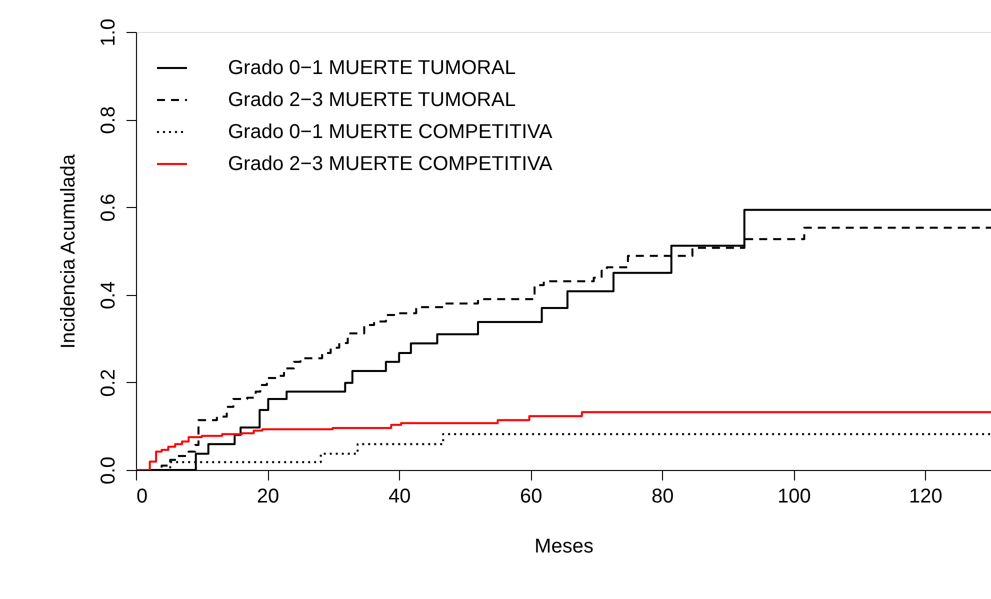  What do you see at coordinates (531, 497) in the screenshot?
I see `x-tick-label: 60` at bounding box center [531, 497].